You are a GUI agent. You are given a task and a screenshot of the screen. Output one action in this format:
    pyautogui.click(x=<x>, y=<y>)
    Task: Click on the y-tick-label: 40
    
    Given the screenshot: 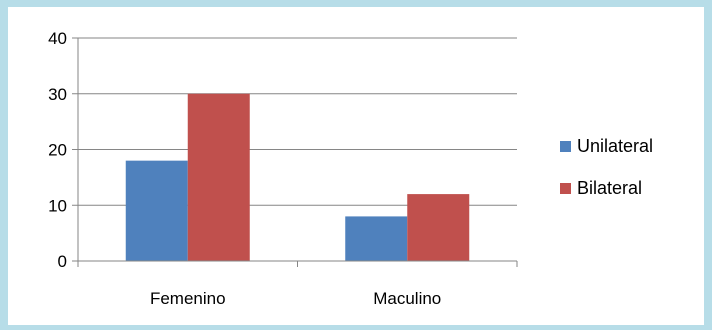 What is the action you would take?
    pyautogui.click(x=57, y=38)
    